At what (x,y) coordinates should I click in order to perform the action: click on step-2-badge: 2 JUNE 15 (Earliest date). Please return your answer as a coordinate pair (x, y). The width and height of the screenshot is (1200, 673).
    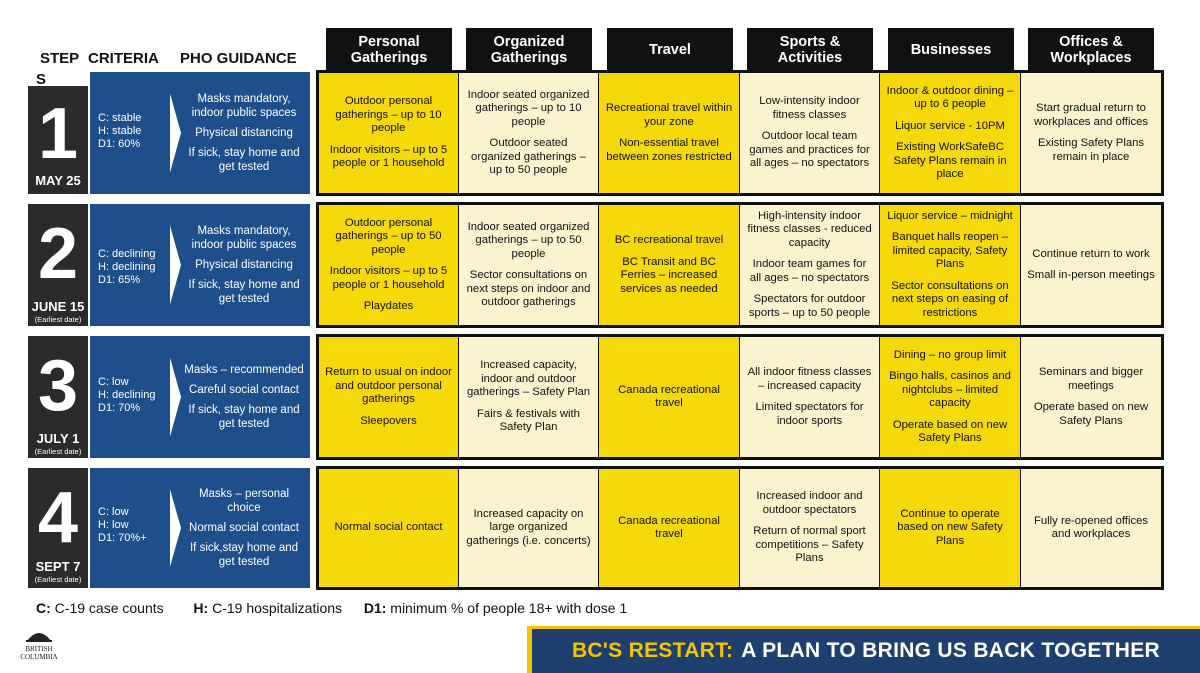
    Looking at the image, I should click on (58, 265).